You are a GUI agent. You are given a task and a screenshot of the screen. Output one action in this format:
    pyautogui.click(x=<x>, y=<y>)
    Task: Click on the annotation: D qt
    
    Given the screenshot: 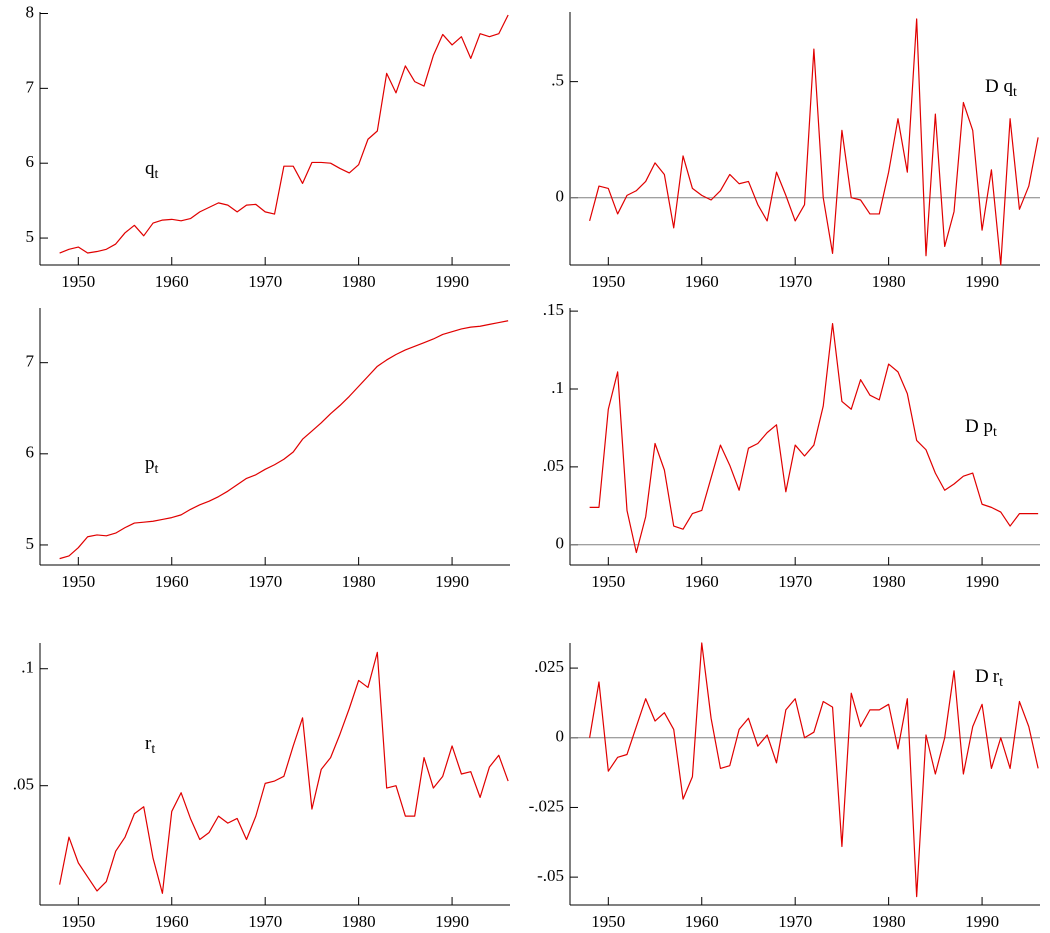 What is the action you would take?
    pyautogui.click(x=1001, y=88)
    